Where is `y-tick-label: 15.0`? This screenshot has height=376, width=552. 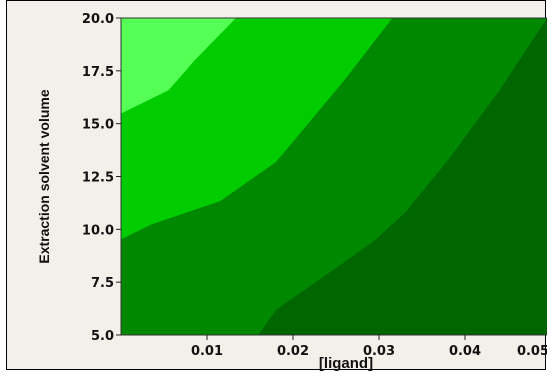
y-tick-label: 15.0 is located at coordinates (98, 125).